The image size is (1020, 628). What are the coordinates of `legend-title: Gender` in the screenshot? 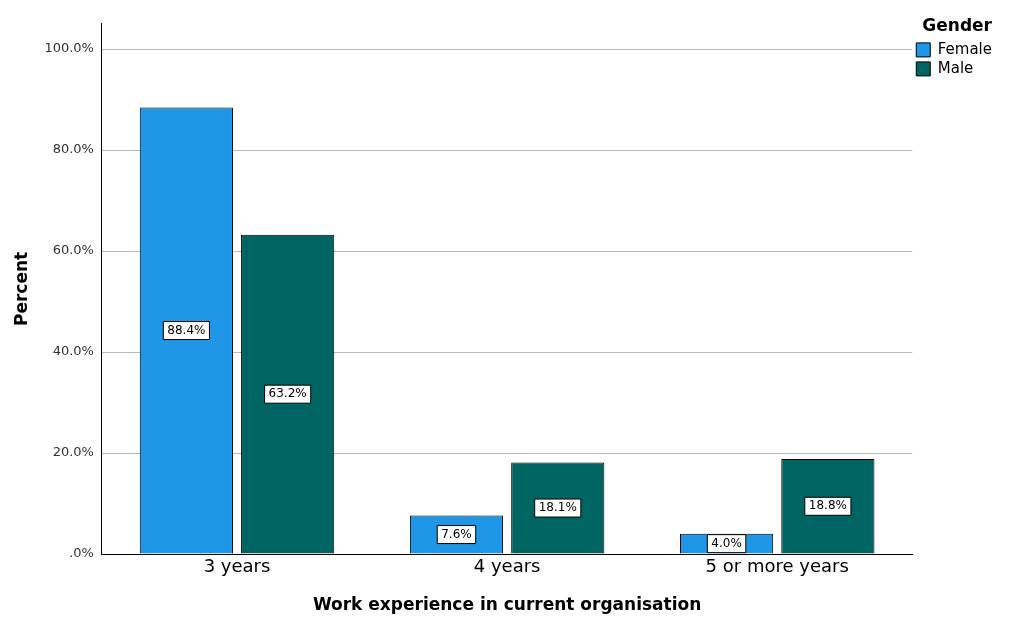 It's located at (957, 24).